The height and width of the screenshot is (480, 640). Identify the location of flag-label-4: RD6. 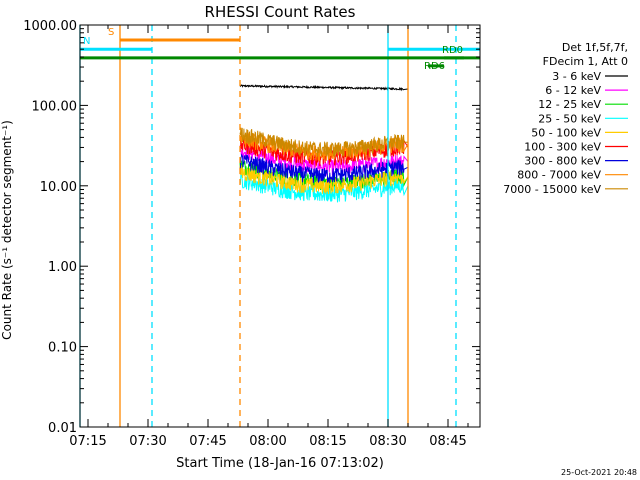
(434, 66).